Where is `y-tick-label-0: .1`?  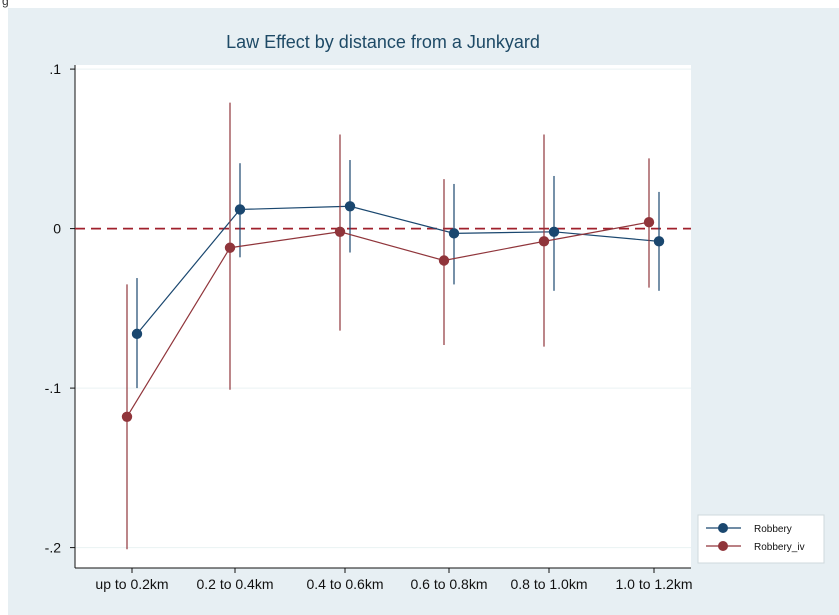
y-tick-label-0: .1 is located at coordinates (55, 69).